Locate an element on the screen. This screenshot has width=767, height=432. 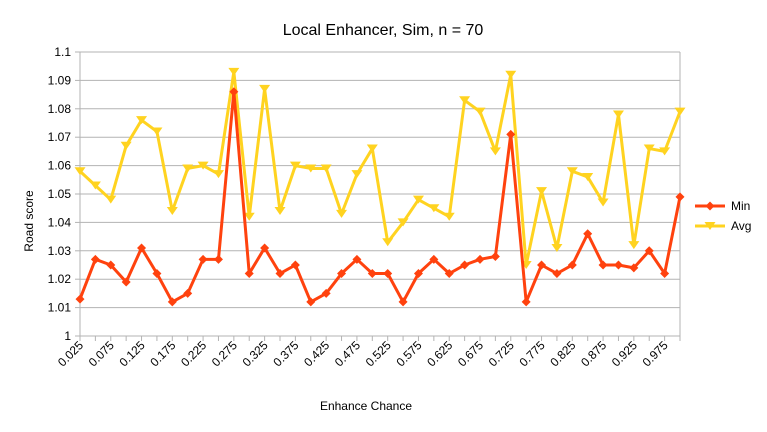
x-tick-label: 0.425 is located at coordinates (316, 353).